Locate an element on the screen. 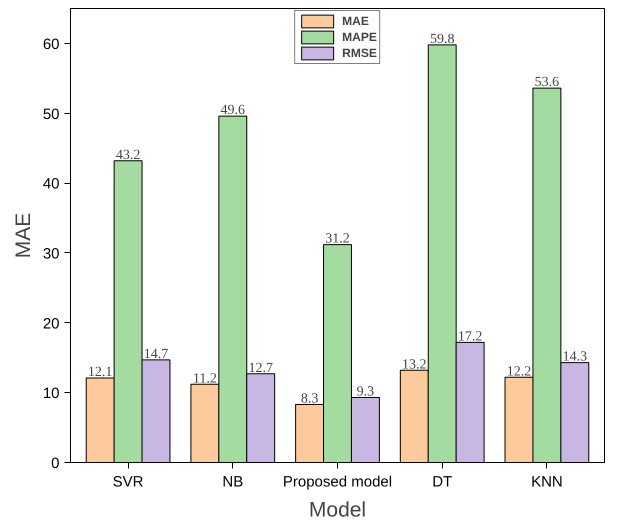  data-label: 8.3 is located at coordinates (309, 399).